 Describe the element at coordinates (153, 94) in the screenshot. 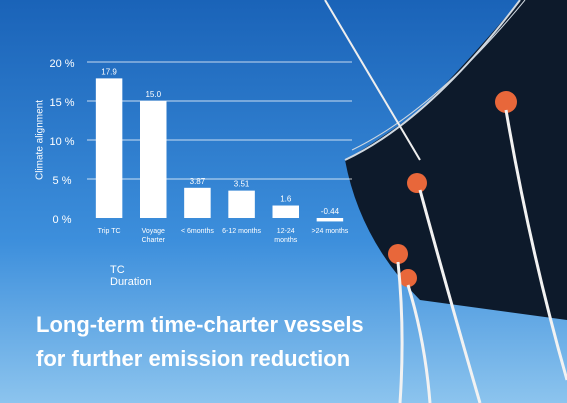

I see `value-label: 15.0` at that location.